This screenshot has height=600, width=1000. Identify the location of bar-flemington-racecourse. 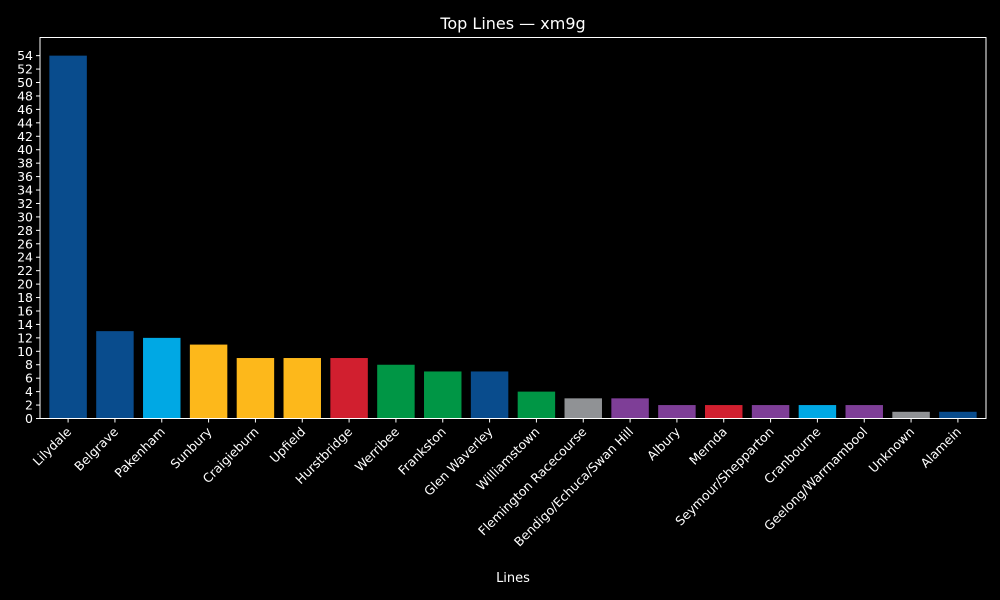
(583, 408).